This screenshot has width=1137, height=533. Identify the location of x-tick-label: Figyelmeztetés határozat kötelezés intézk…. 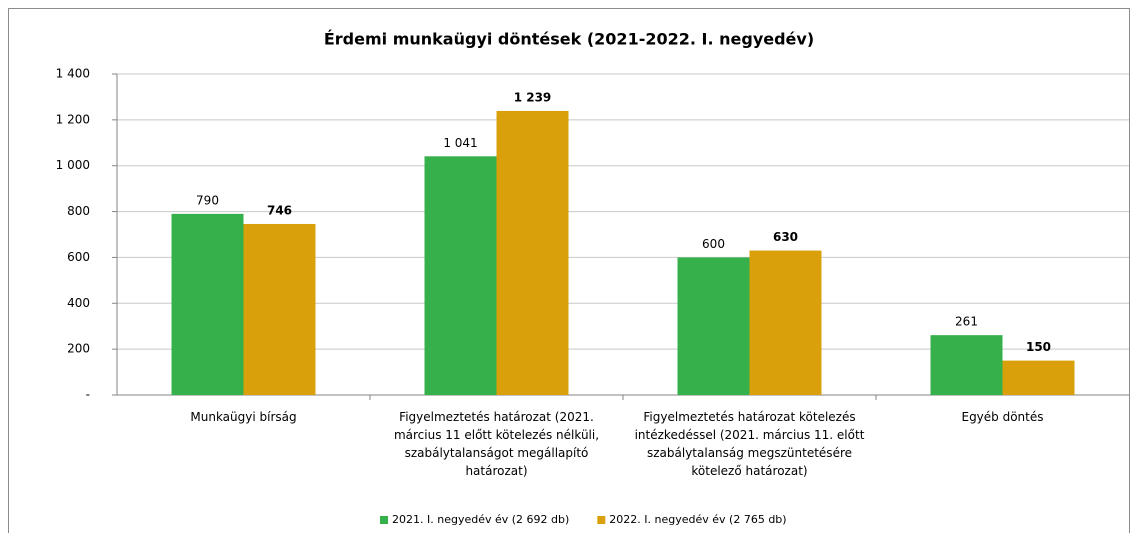
(750, 444).